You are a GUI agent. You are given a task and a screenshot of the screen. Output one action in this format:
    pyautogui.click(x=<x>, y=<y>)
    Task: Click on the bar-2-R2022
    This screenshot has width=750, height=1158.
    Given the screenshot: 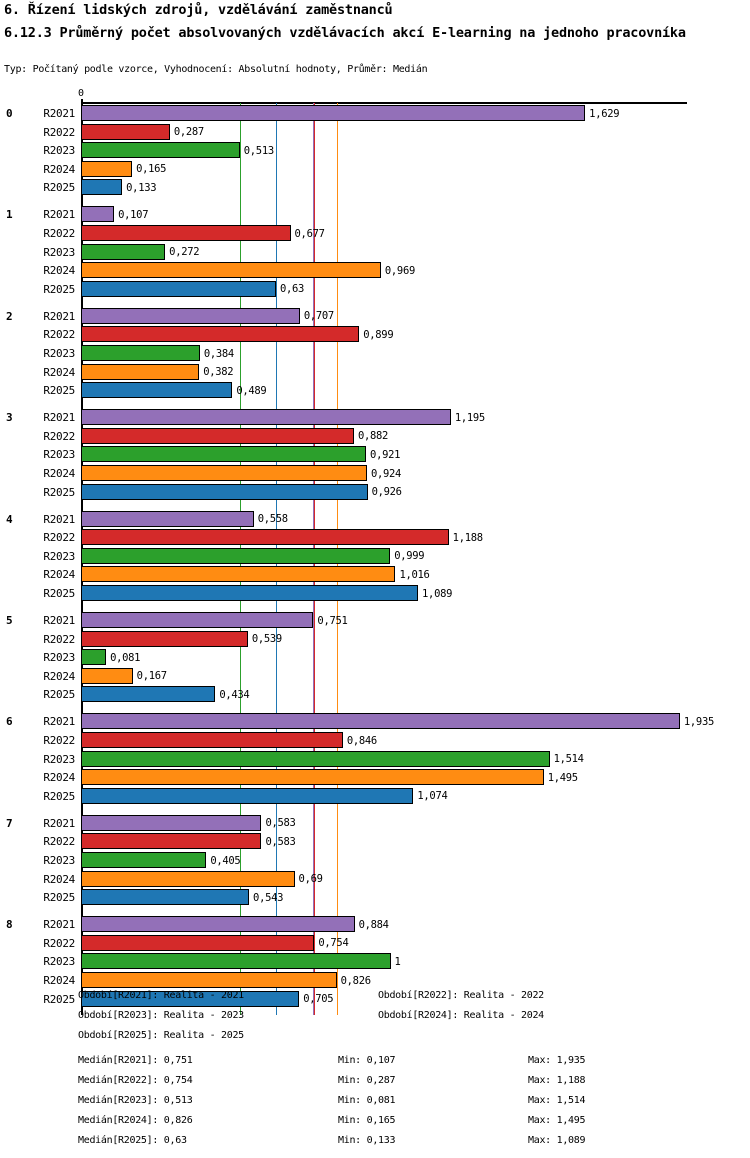 What is the action you would take?
    pyautogui.click(x=220, y=334)
    